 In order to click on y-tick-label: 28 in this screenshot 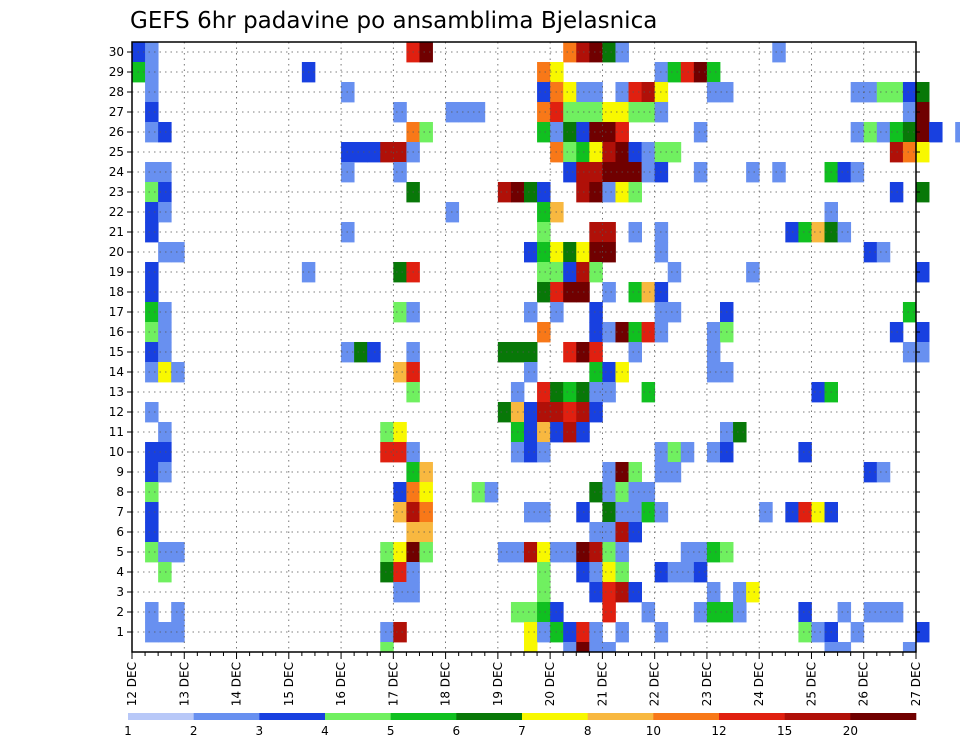, I will do `click(116, 92)`.